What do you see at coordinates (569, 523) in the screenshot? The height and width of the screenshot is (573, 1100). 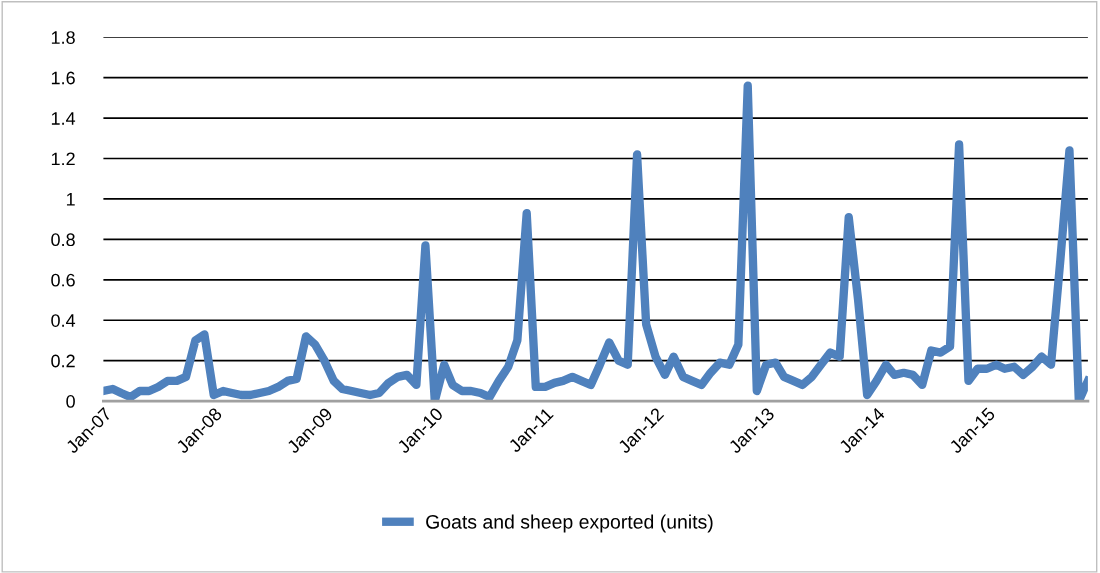 I see `legend-label: Goats and sheep exported (units)` at bounding box center [569, 523].